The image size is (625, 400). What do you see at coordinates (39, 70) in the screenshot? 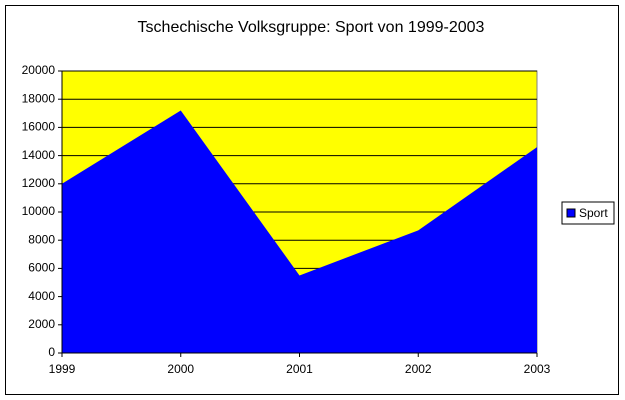
I see `y-tick-label: 20000` at bounding box center [39, 70].